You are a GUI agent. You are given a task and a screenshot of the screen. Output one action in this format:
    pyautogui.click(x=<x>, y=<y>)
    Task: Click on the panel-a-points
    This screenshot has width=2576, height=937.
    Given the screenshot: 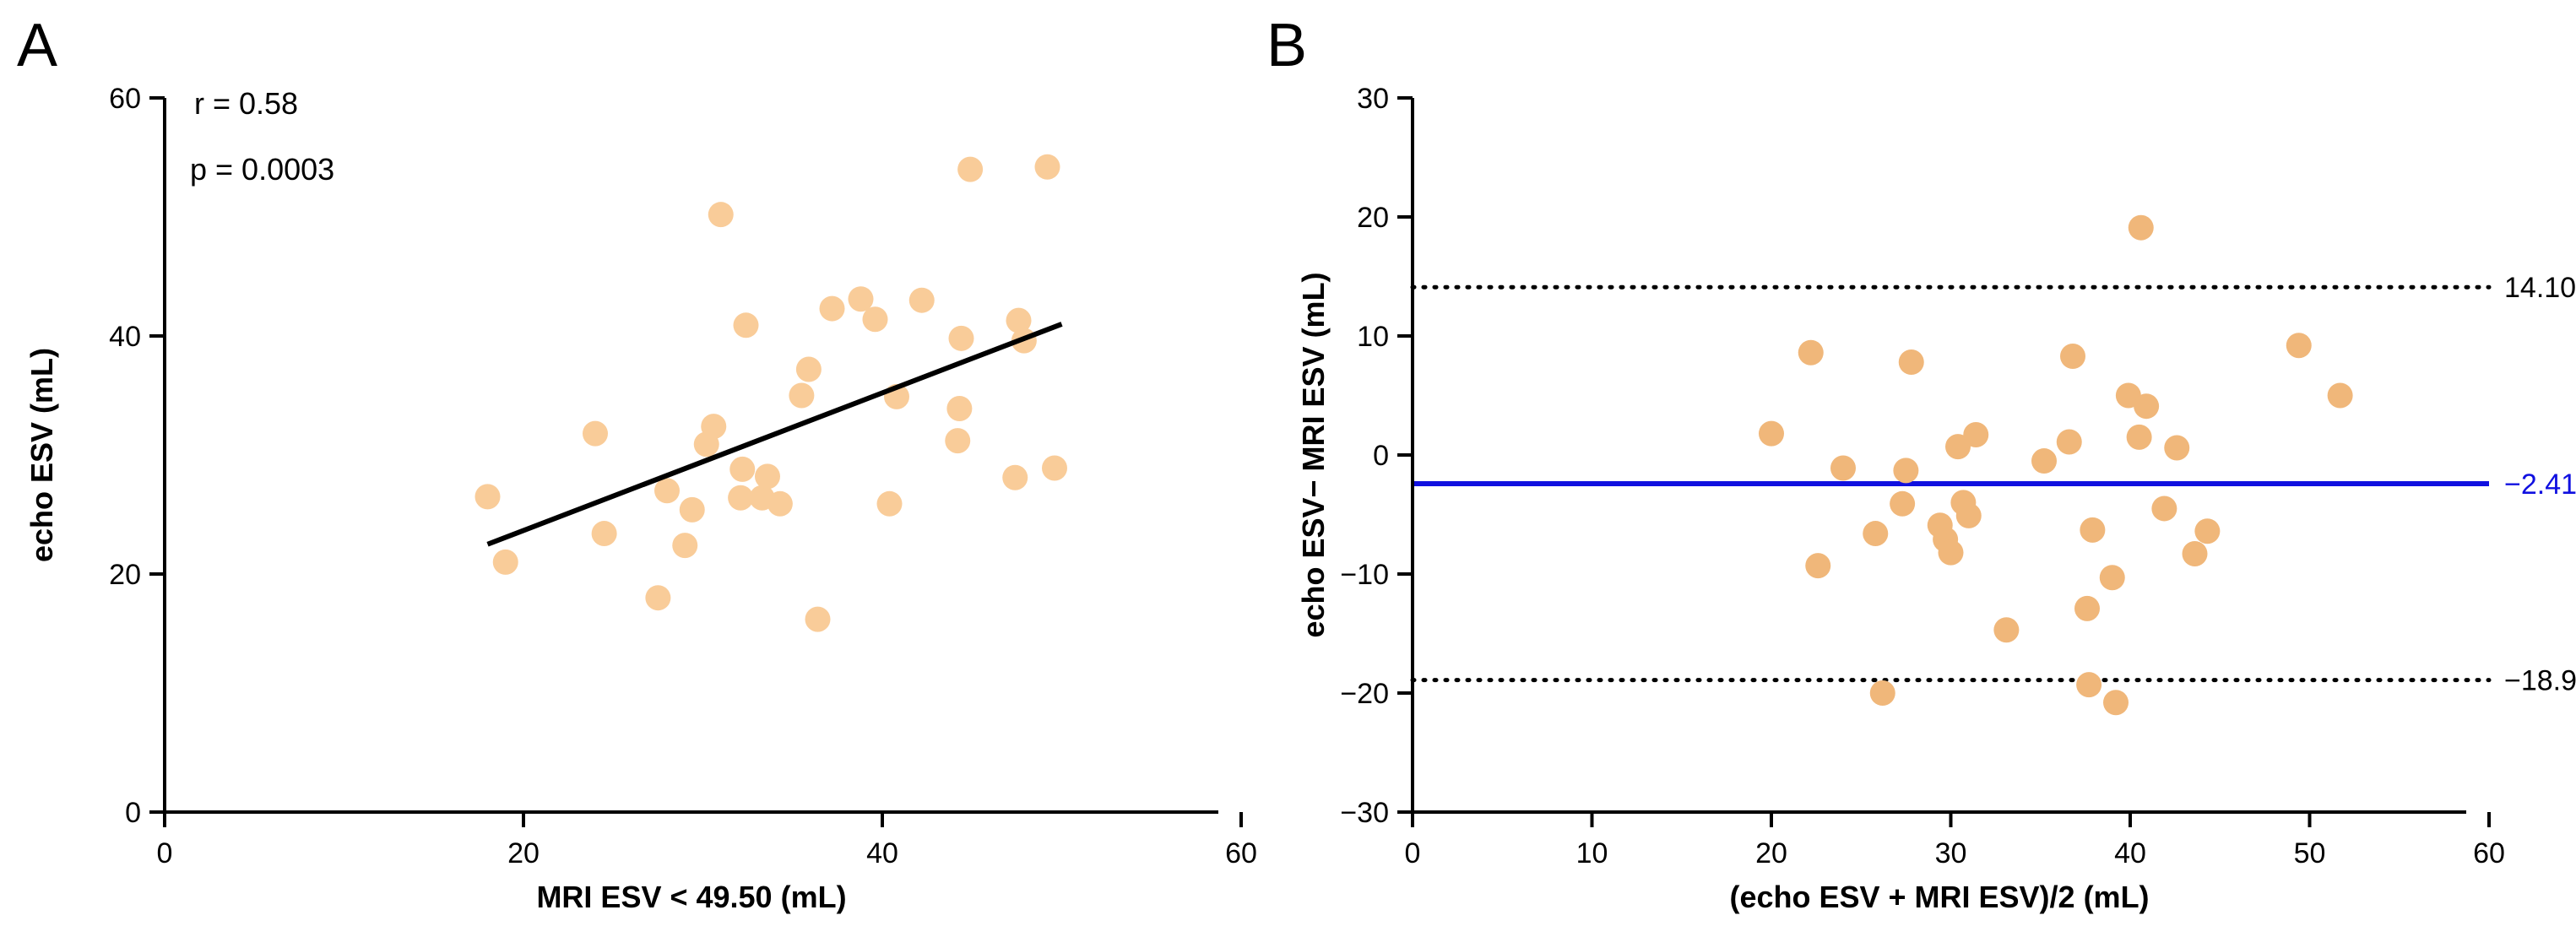 What is the action you would take?
    pyautogui.click(x=771, y=393)
    